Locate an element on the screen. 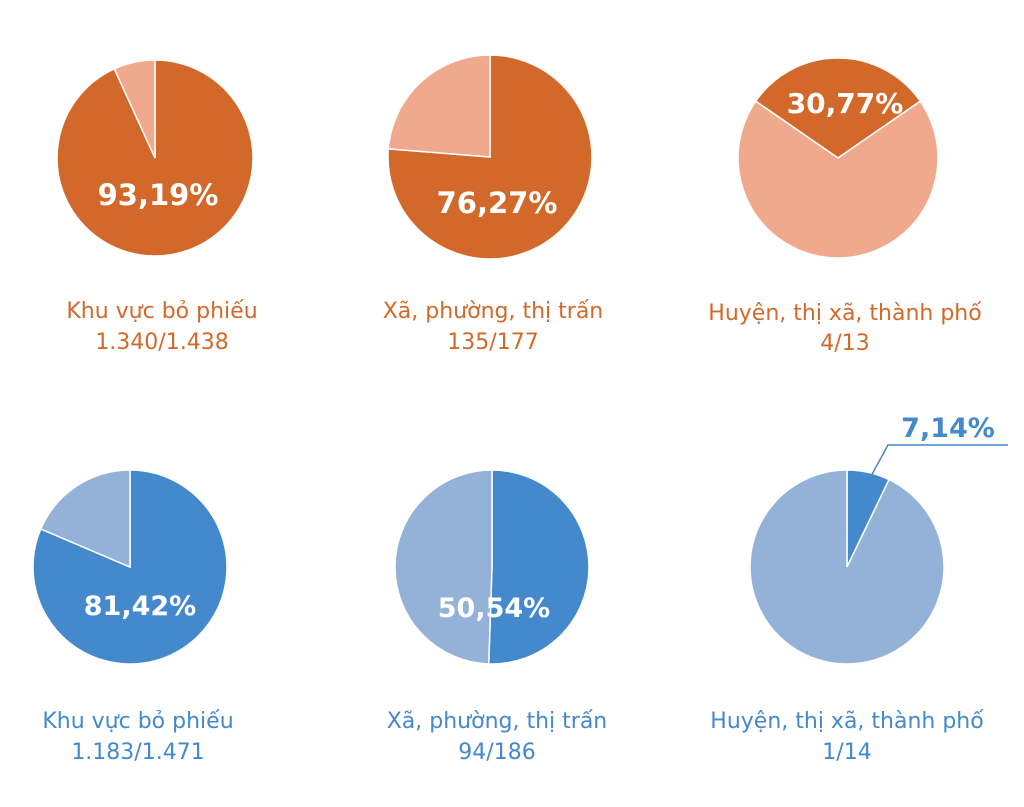  chart-caption-ratio: 1.183/1.471 is located at coordinates (137, 752).